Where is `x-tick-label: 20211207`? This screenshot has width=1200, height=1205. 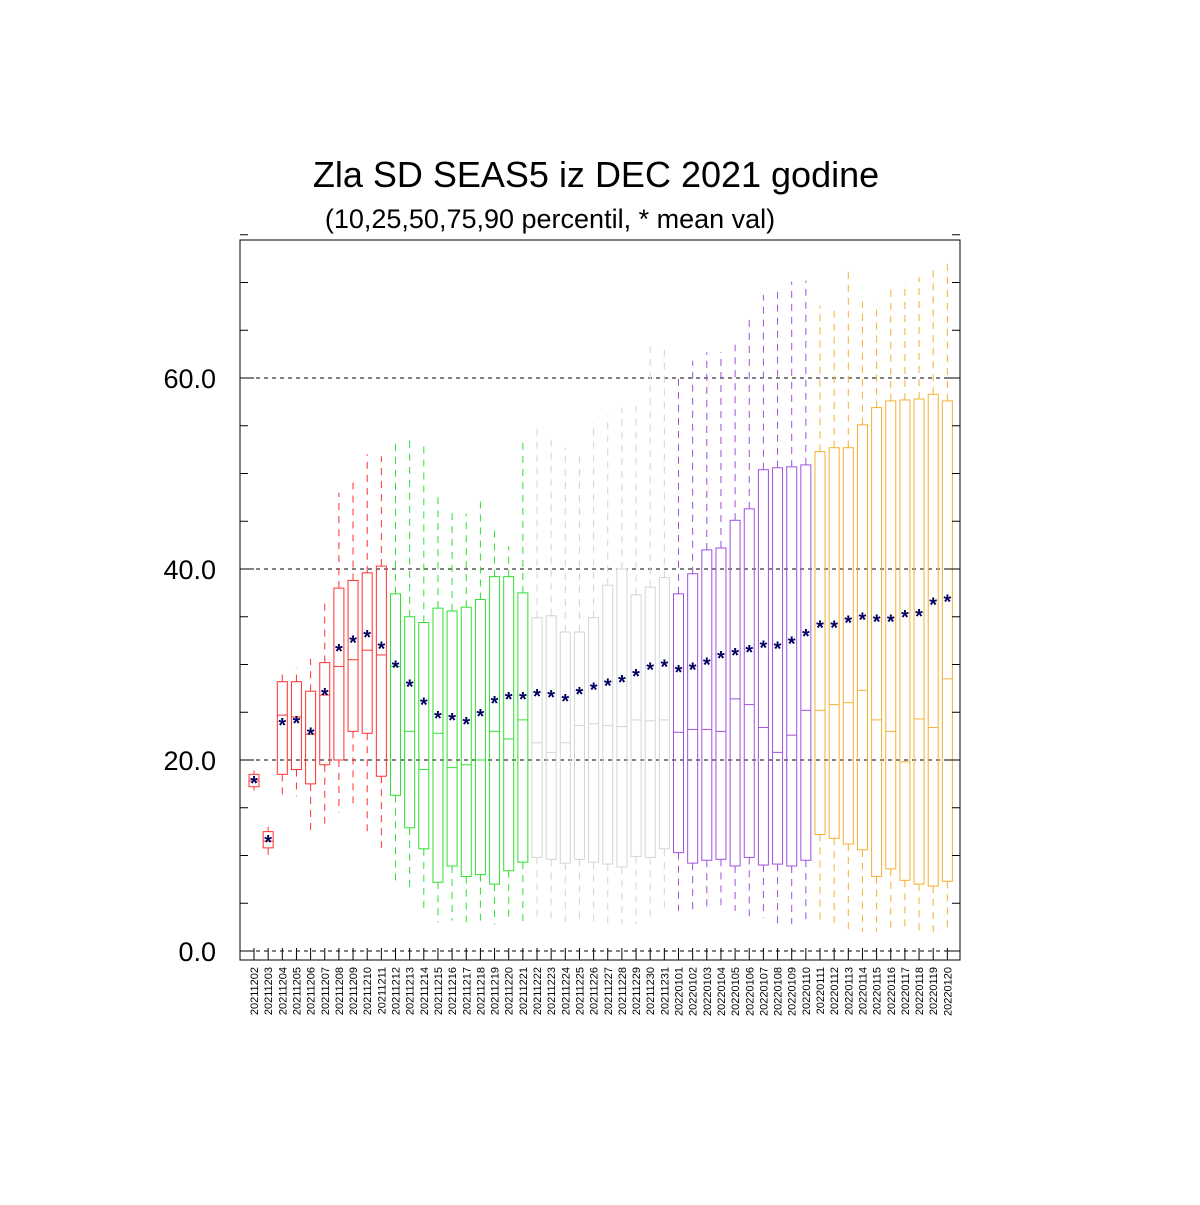 x-tick-label: 20211207 is located at coordinates (326, 991).